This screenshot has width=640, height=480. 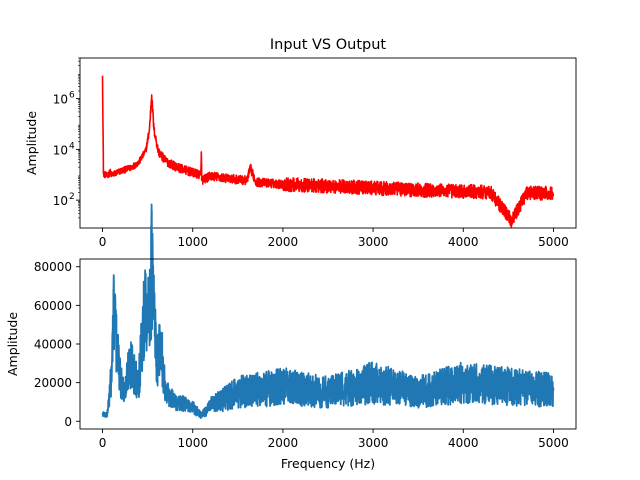 What do you see at coordinates (53, 306) in the screenshot?
I see `y-tick-label: 60000` at bounding box center [53, 306].